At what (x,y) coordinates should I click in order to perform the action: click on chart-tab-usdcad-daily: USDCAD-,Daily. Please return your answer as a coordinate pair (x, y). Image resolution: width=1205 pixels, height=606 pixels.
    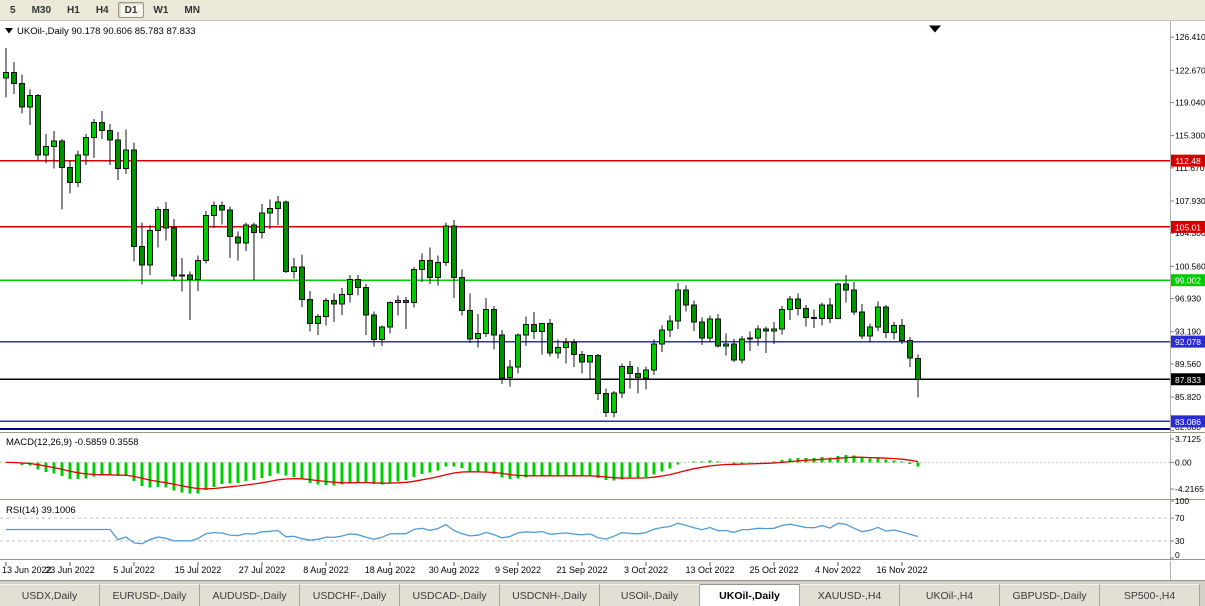
    Looking at the image, I should click on (450, 595).